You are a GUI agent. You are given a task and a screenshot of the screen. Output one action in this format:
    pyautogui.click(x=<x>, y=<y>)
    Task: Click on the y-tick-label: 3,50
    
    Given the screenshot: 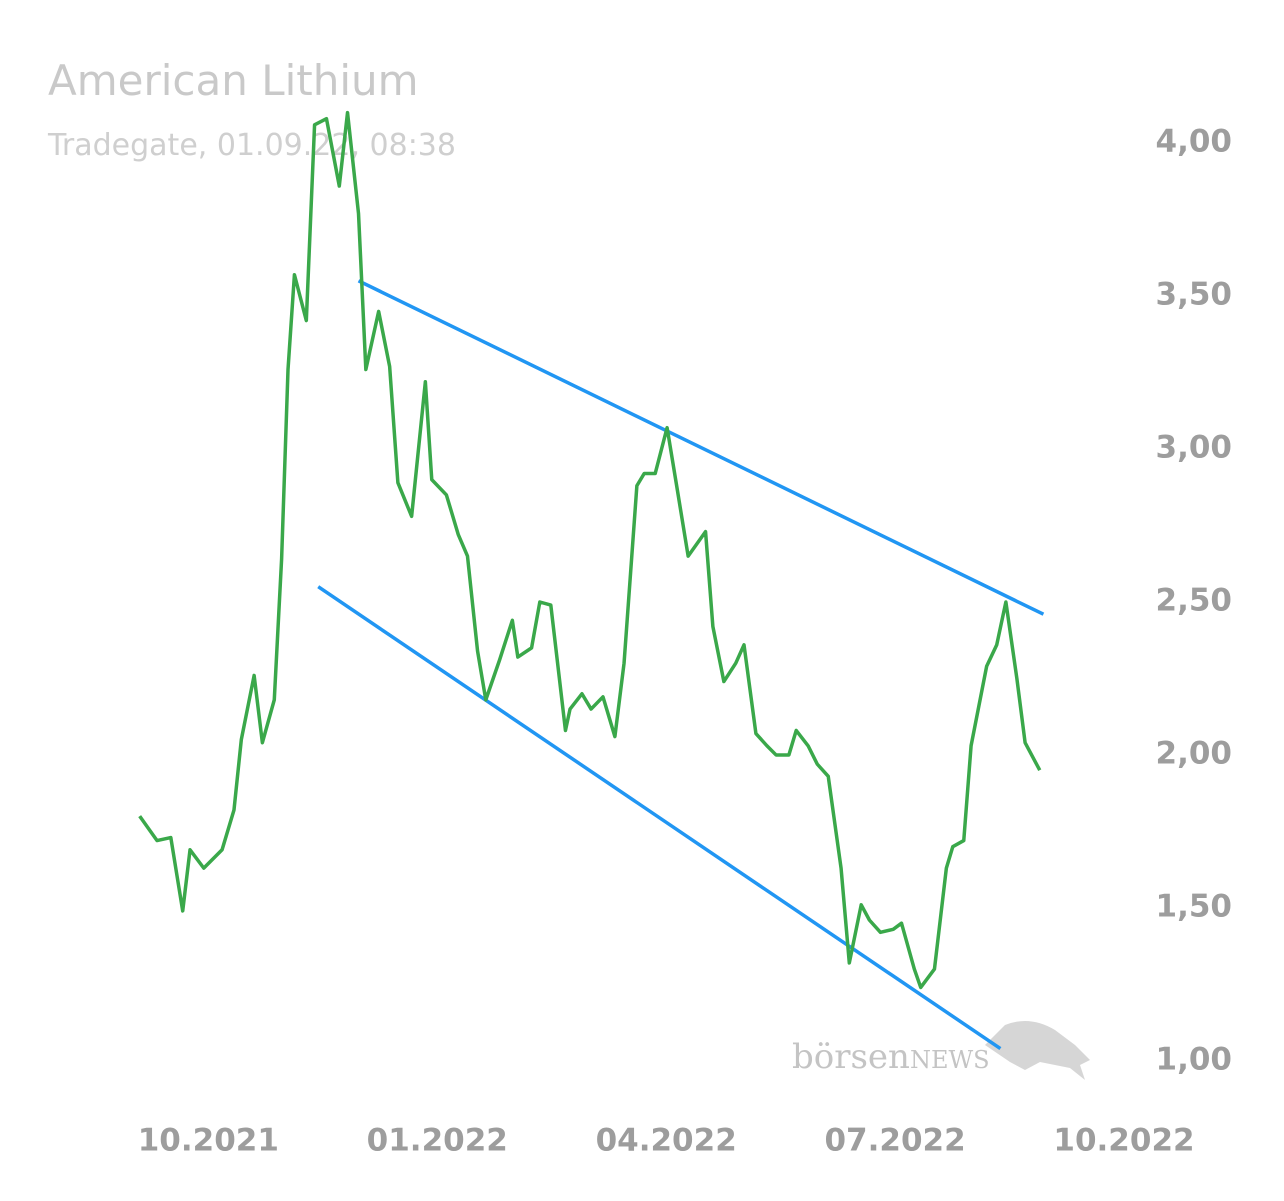 What is the action you would take?
    pyautogui.click(x=1194, y=295)
    